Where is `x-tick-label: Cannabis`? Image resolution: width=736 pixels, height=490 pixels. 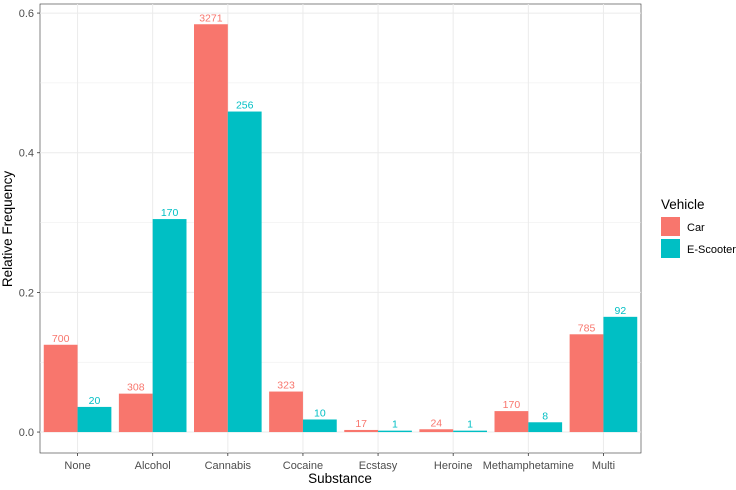 x-tick-label: Cannabis is located at coordinates (228, 466).